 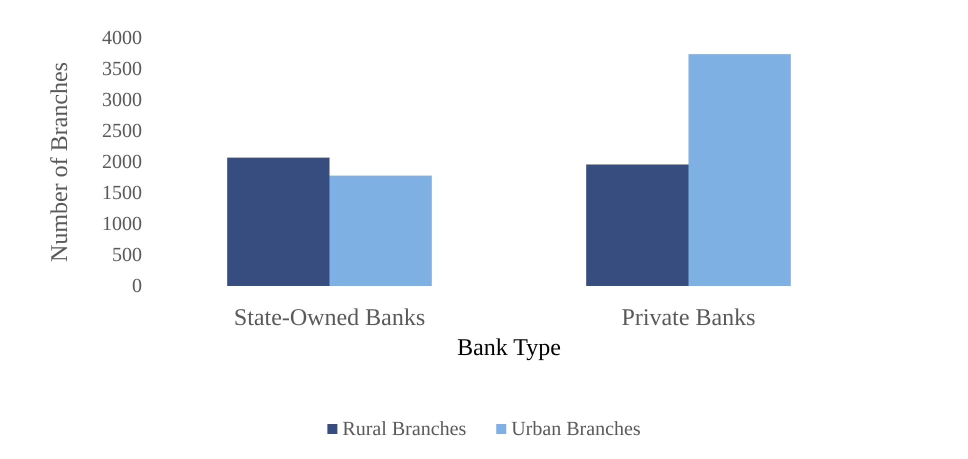 What do you see at coordinates (330, 318) in the screenshot?
I see `x-tick-label: State-Owned Banks` at bounding box center [330, 318].